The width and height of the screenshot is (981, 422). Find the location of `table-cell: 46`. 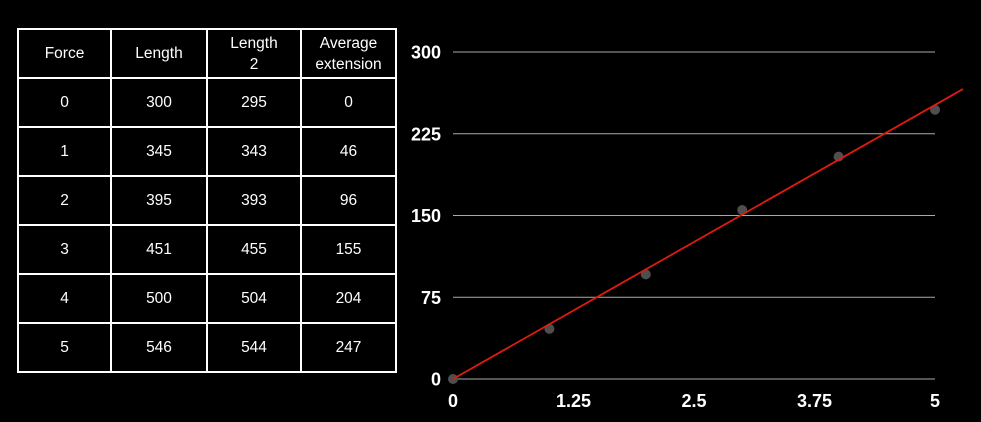

table-cell: 46 is located at coordinates (348, 151).